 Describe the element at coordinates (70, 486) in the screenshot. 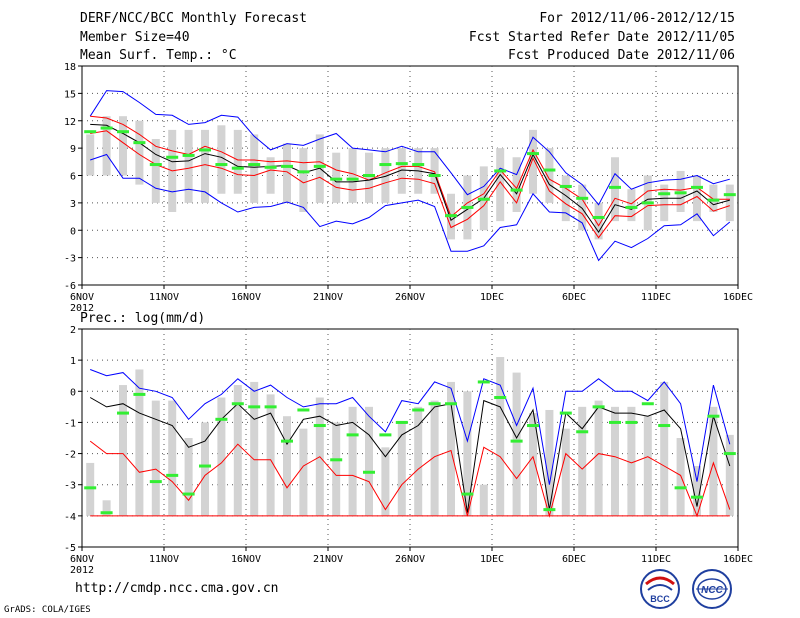

I see `prec-ytick-label: -3` at that location.